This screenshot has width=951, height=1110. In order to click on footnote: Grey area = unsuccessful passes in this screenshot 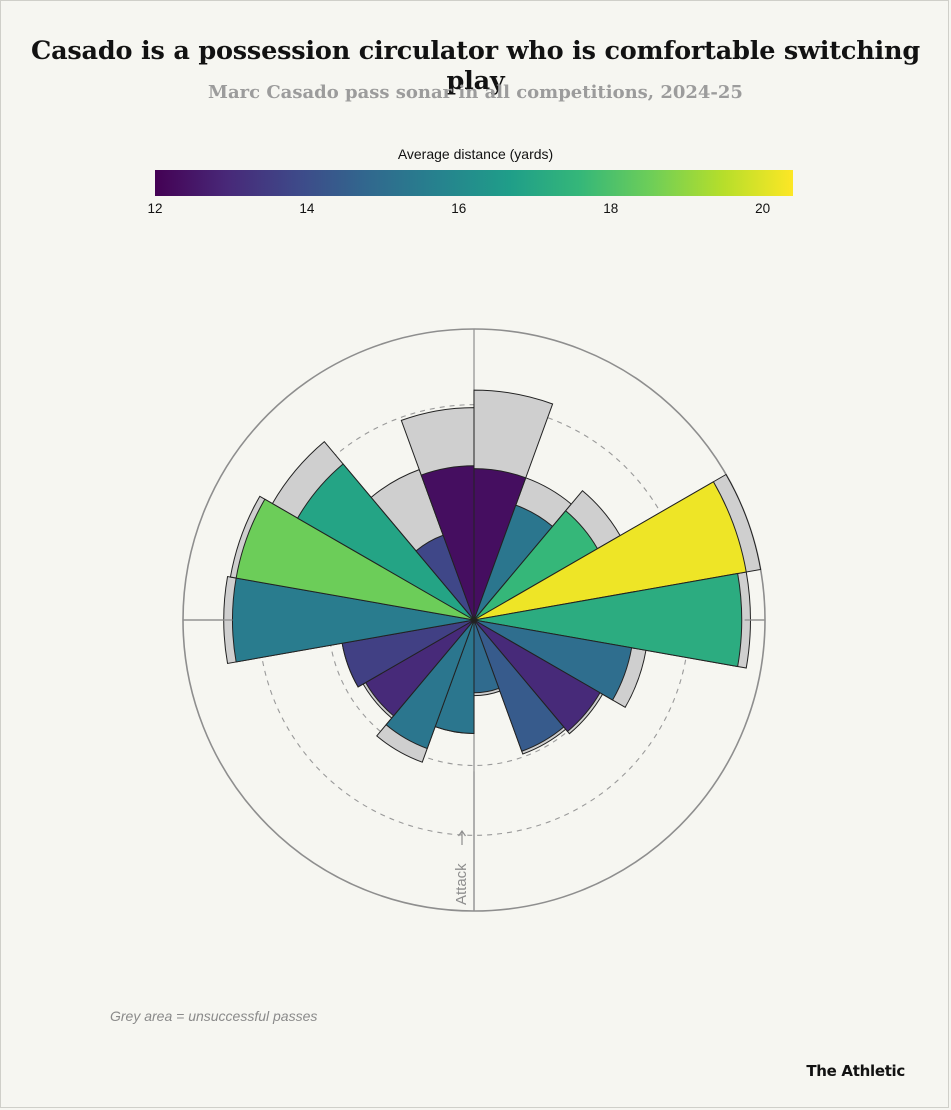, I will do `click(214, 1016)`.